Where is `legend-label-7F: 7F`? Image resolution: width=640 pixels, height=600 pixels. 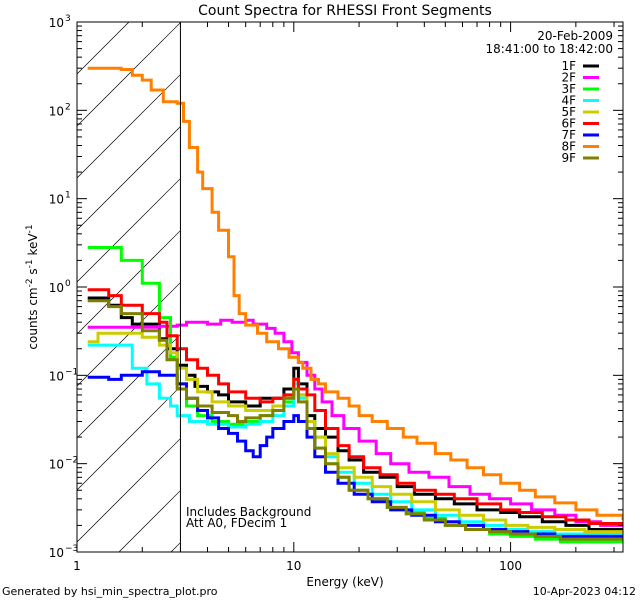
legend-label-7F: 7F is located at coordinates (568, 135).